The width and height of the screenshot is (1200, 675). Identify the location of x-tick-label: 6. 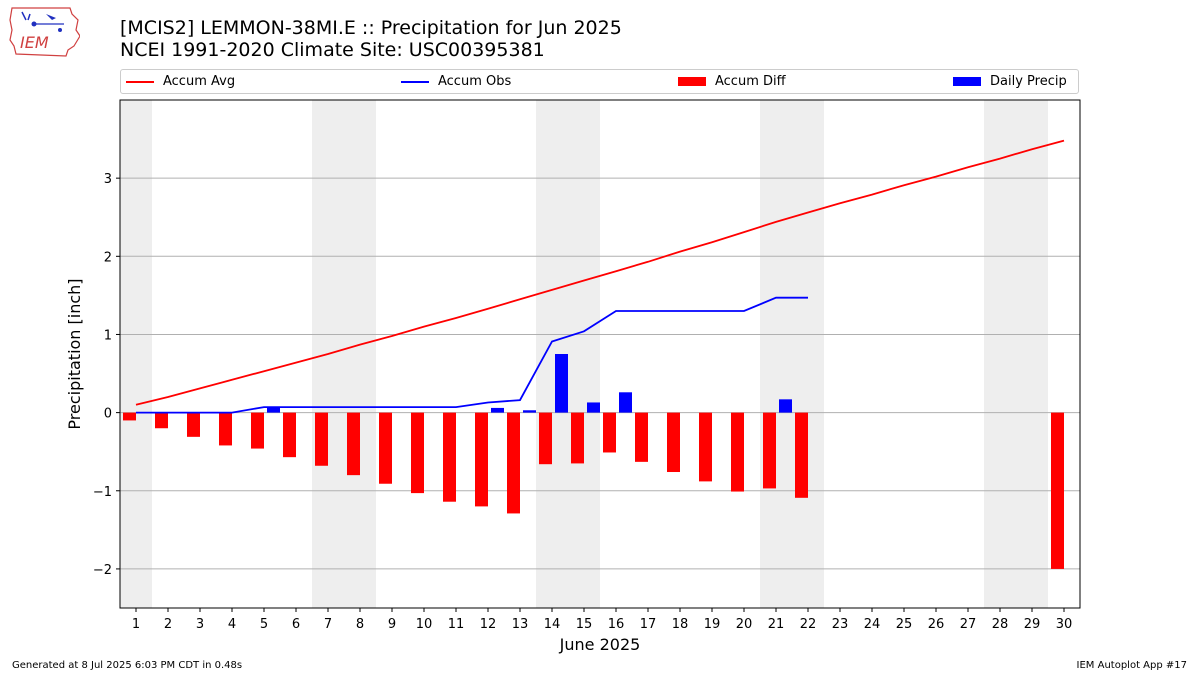
(296, 624).